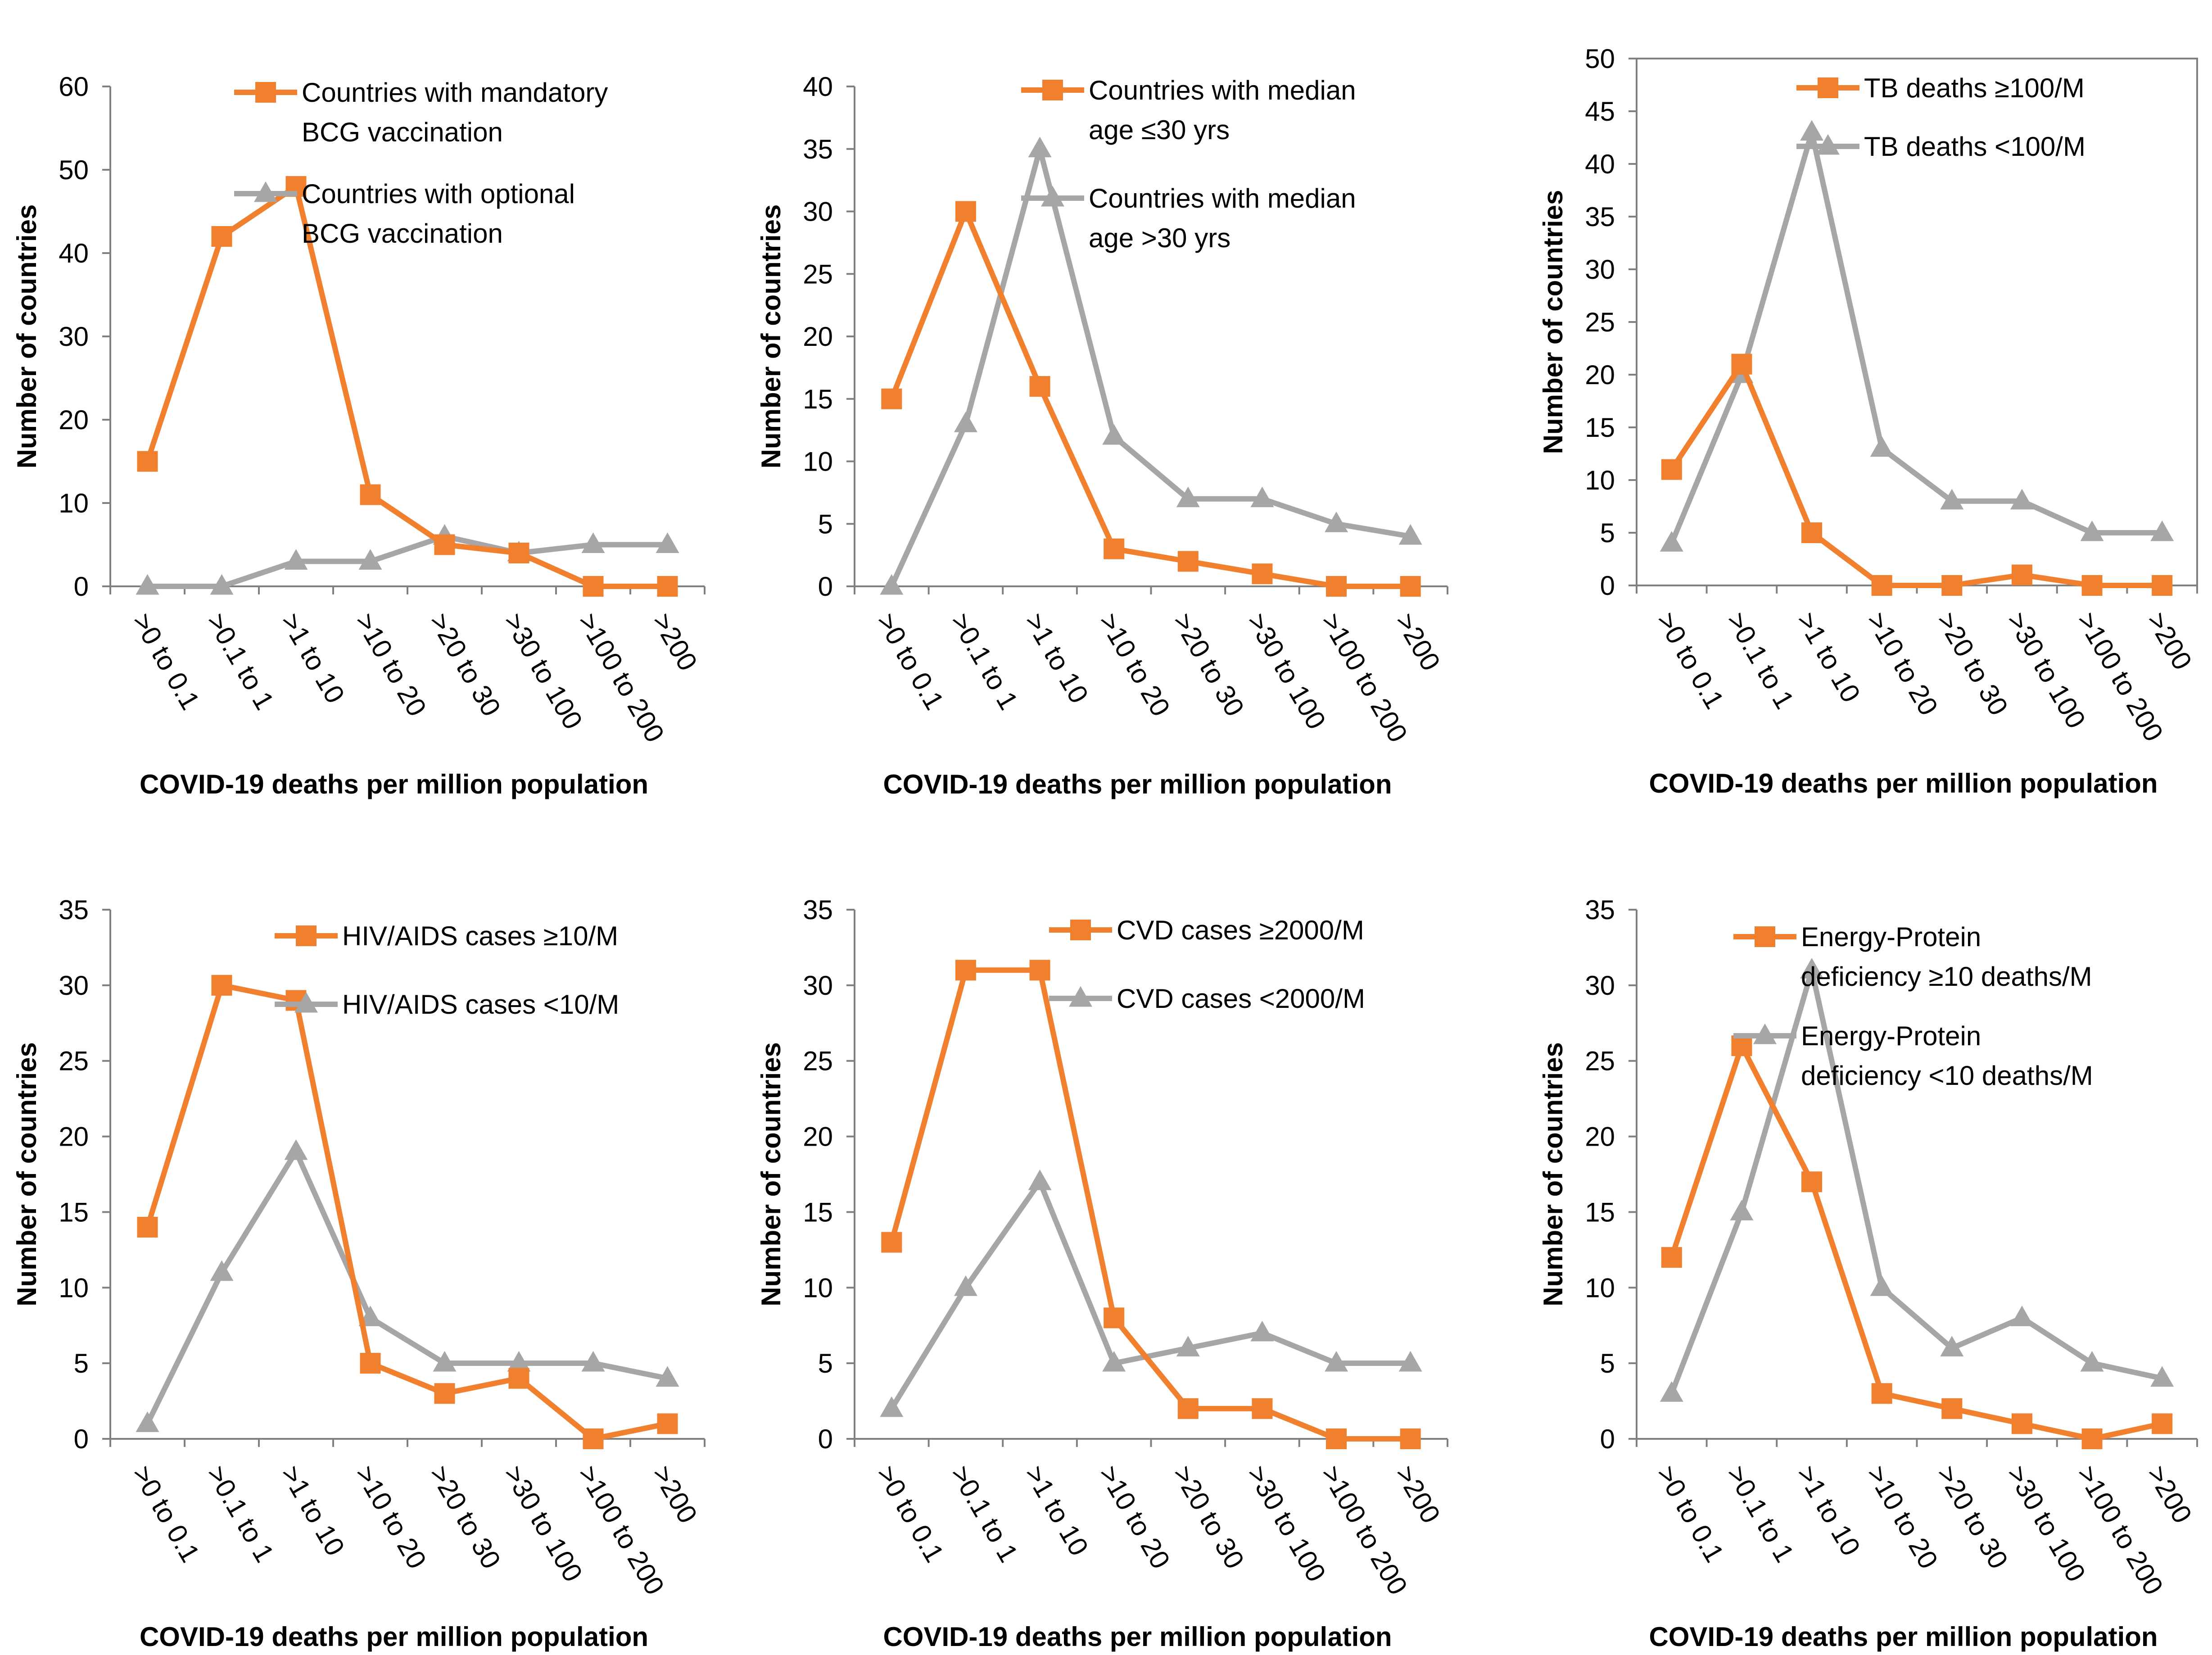  Describe the element at coordinates (406, 386) in the screenshot. I see `series-line-orange` at that location.